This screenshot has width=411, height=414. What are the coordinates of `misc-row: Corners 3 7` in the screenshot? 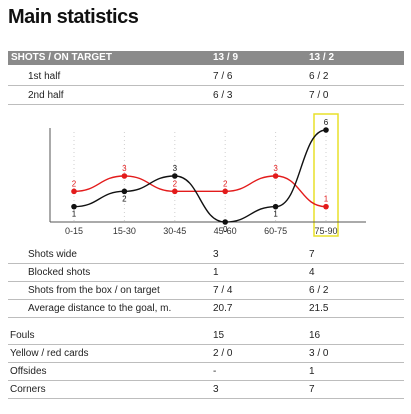 It's located at (206, 390).